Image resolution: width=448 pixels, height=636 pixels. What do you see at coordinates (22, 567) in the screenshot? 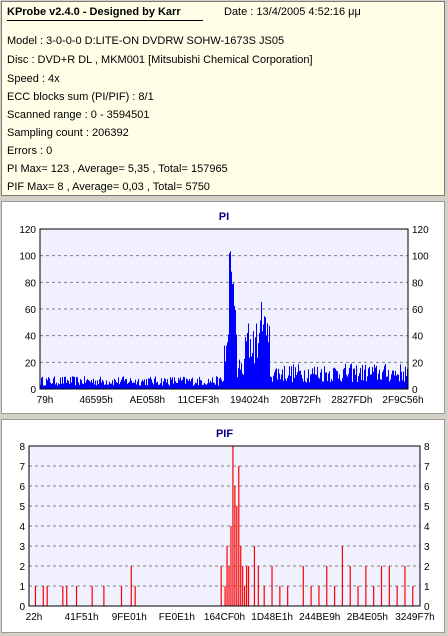
I see `y-tick-label-left: 2` at bounding box center [22, 567].